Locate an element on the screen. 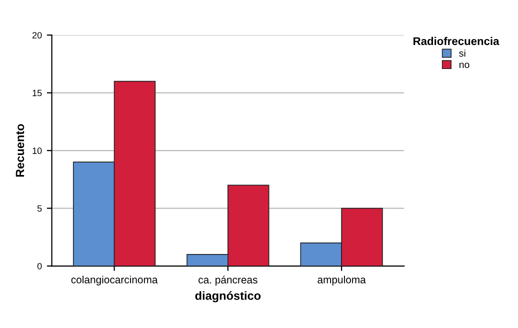 Image resolution: width=518 pixels, height=328 pixels. x-tick-label: ca. páncreas is located at coordinates (228, 281).